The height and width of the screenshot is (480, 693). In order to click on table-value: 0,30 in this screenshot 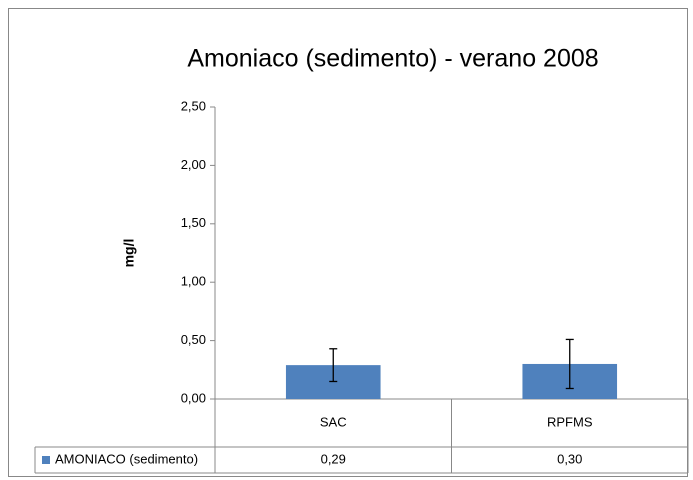, I will do `click(569, 458)`.